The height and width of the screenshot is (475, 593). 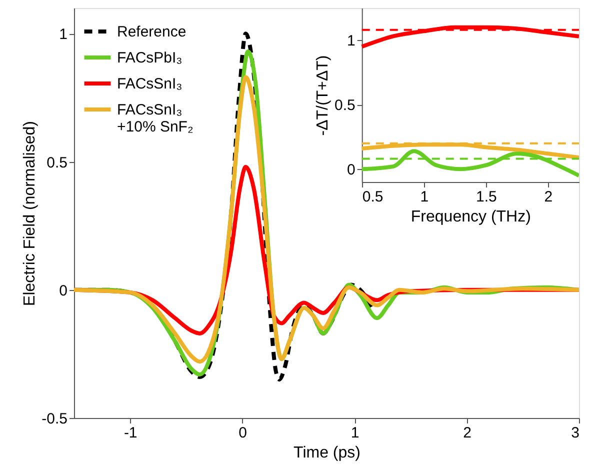 I want to click on y-axis-title: Electric Field (normalised), so click(x=30, y=213).